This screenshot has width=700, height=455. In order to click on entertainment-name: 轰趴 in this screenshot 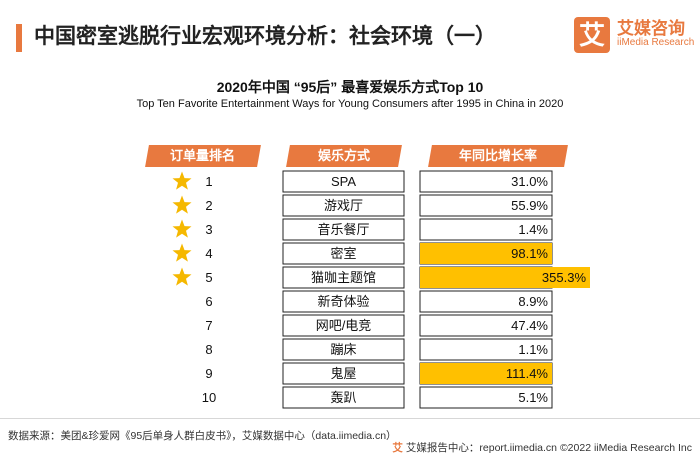, I will do `click(343, 397)`.